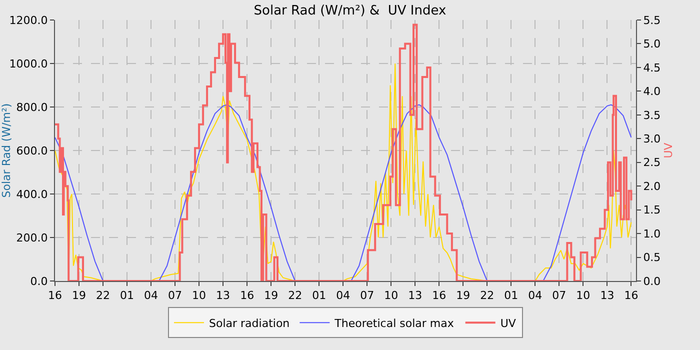 This screenshot has width=700, height=350. I want to click on y-axis-title: Solar Rad (W/m²), so click(6, 150).